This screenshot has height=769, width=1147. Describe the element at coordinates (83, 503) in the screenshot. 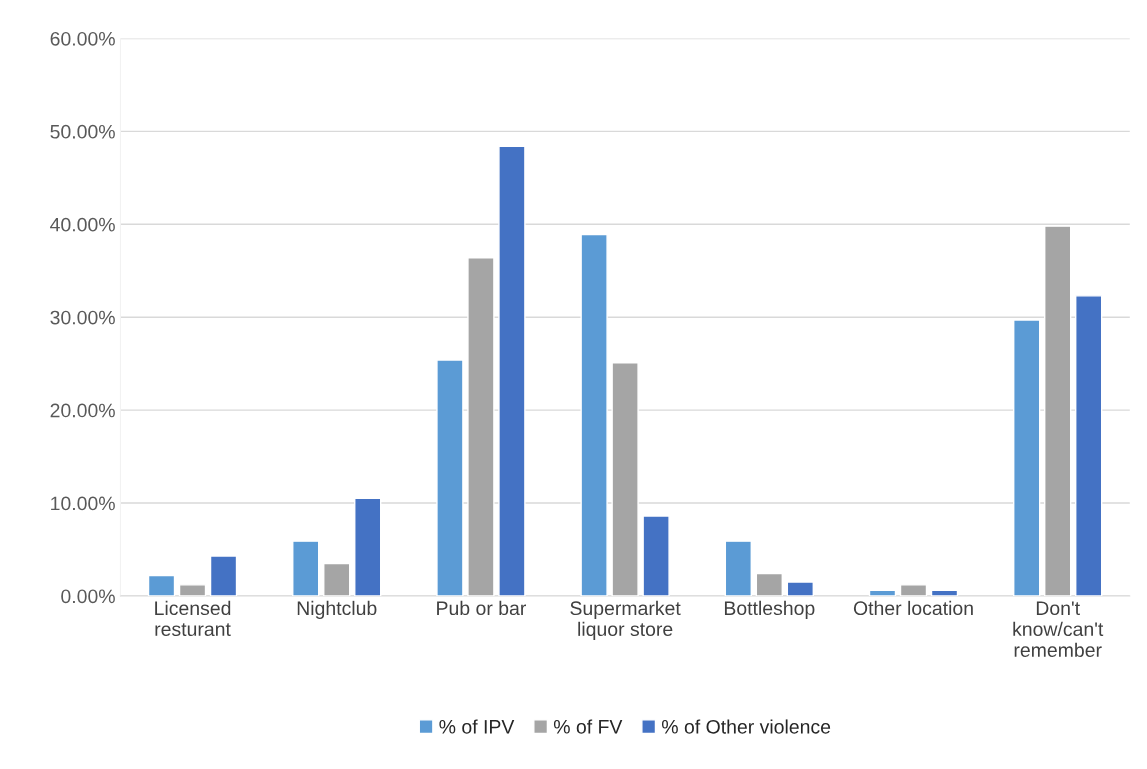

I see `y-tick-label: 10.00%` at that location.